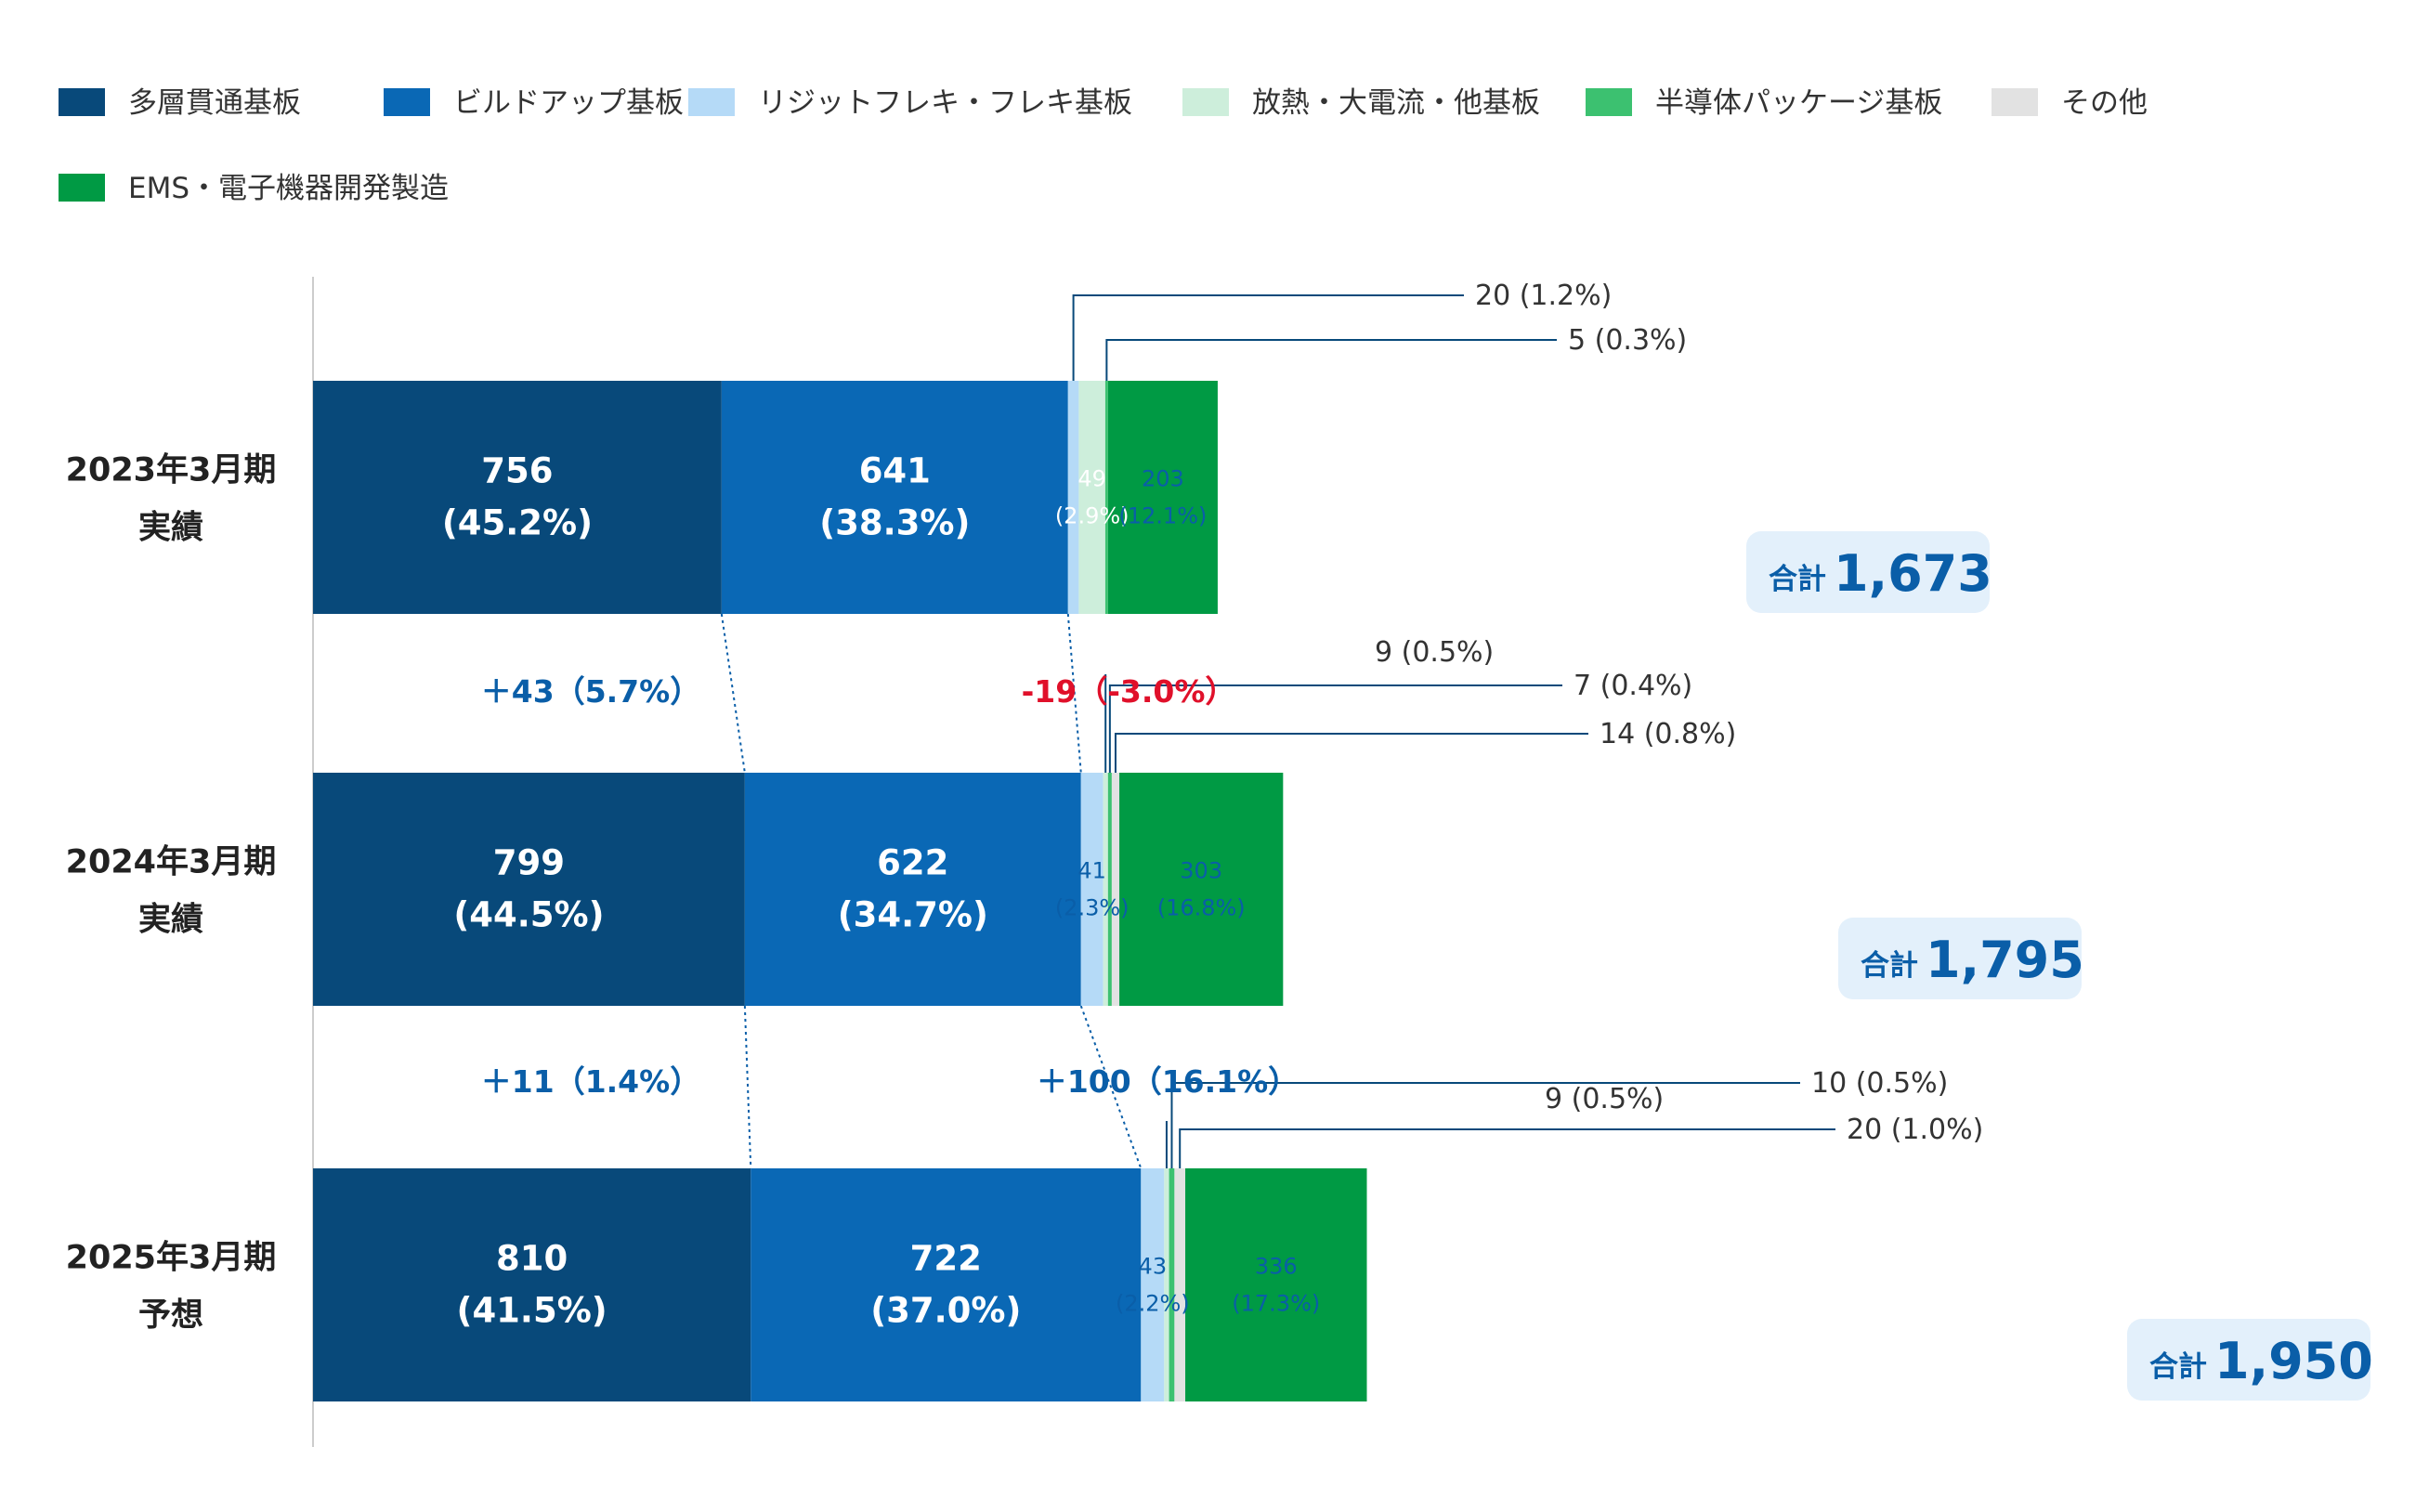 The width and height of the screenshot is (2429, 1512). I want to click on change-label: ＋100（16.1%）, so click(1168, 1081).